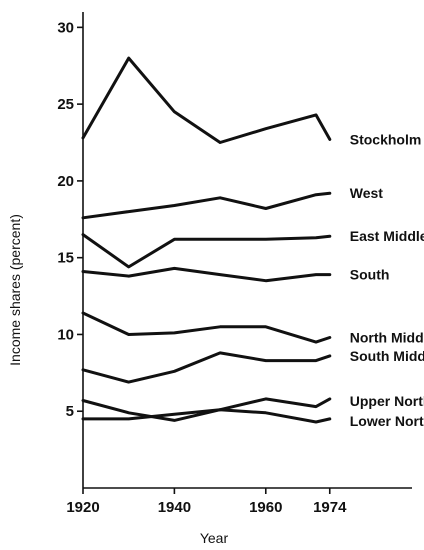 The height and width of the screenshot is (550, 424). What do you see at coordinates (15, 290) in the screenshot?
I see `y-axis-label: Income shares (percent)` at bounding box center [15, 290].